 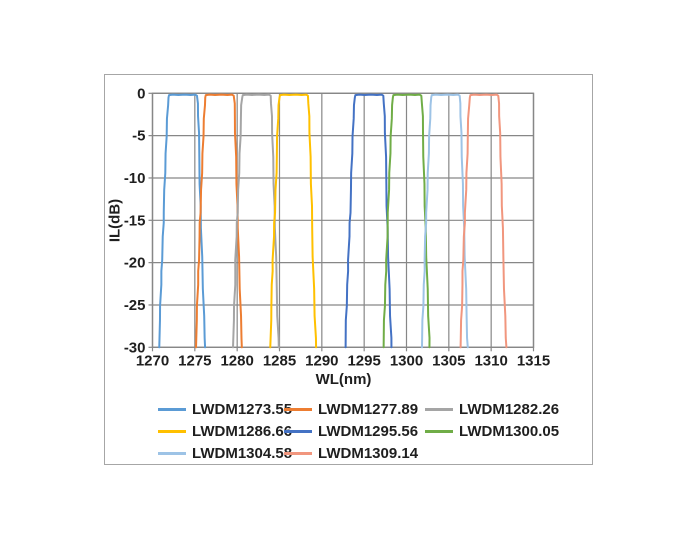 I want to click on legend-item-LWDM1309.14: LWDM1309.14, so click(x=351, y=453).